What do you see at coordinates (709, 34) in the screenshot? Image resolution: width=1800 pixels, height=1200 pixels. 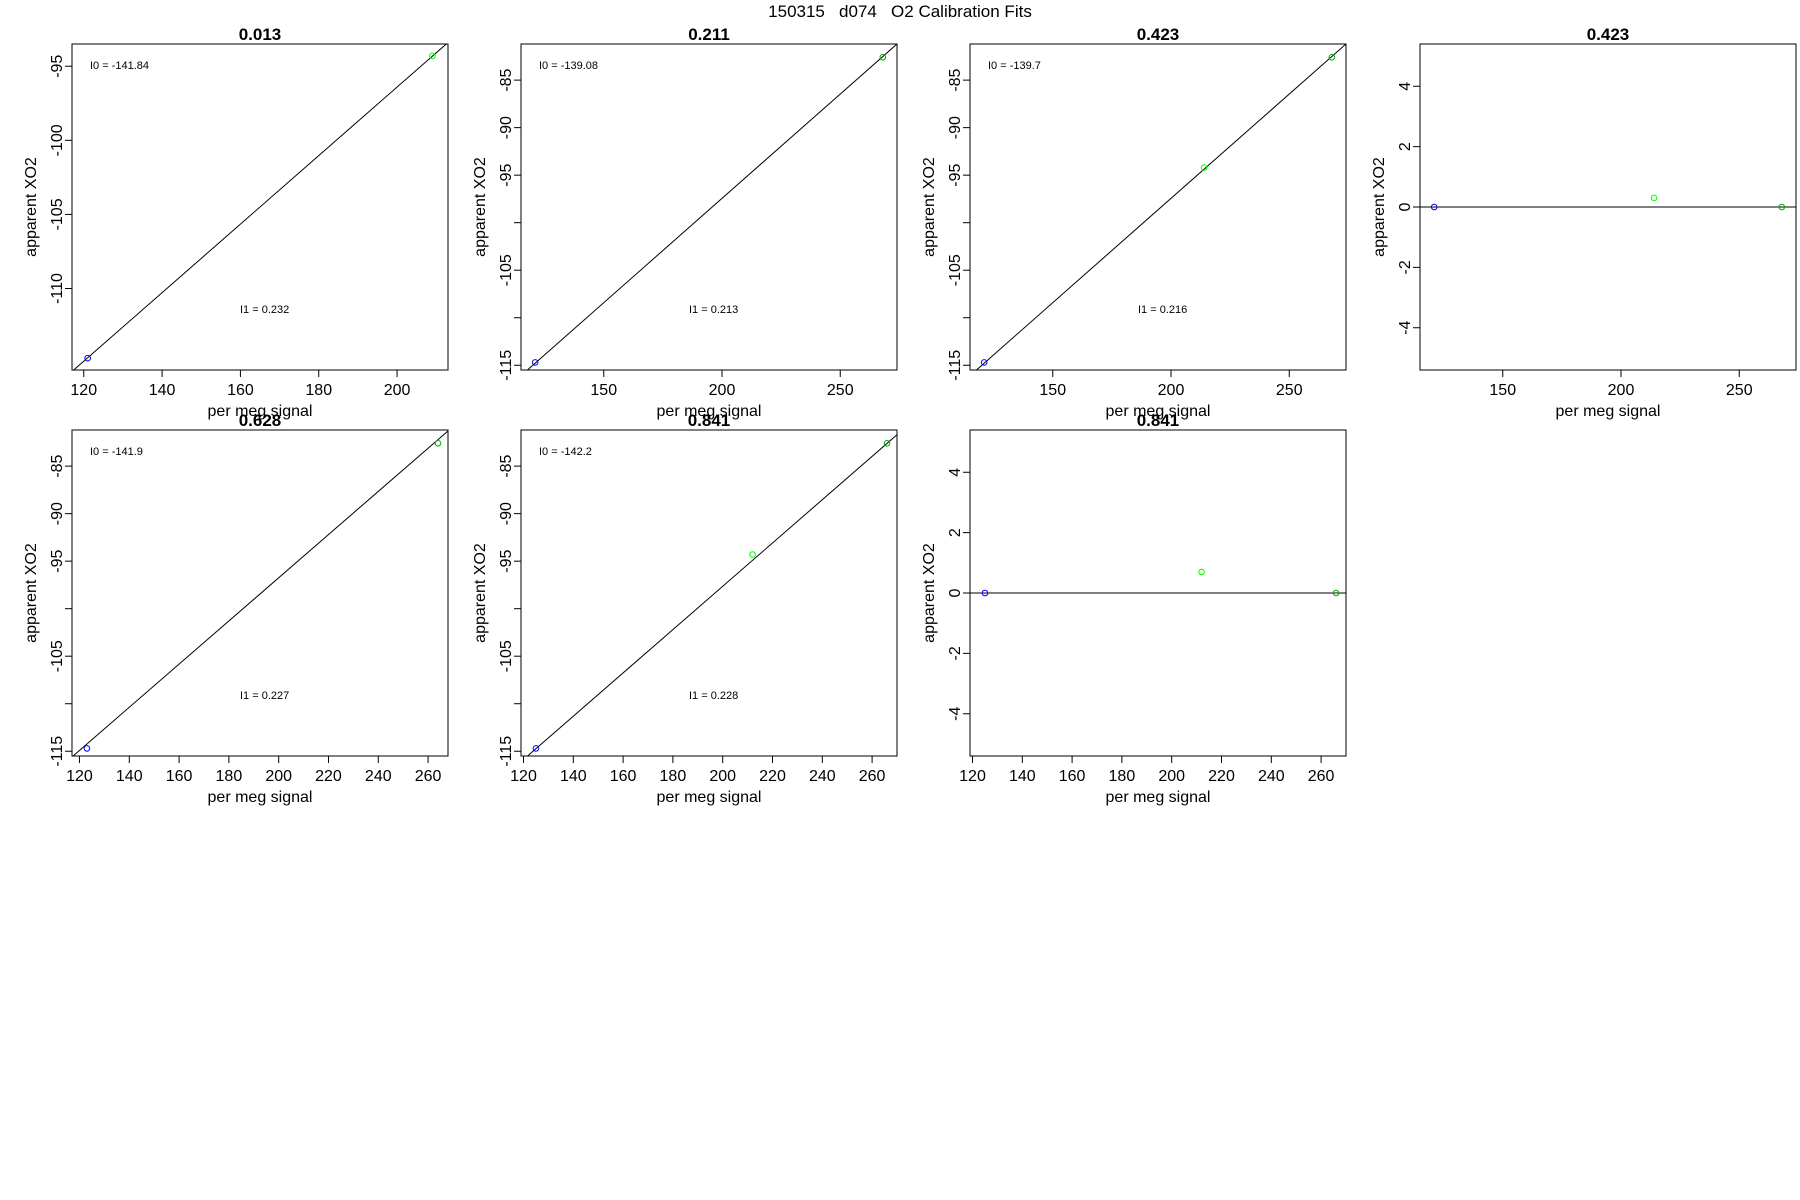 I see `panel-title: 0.211` at bounding box center [709, 34].